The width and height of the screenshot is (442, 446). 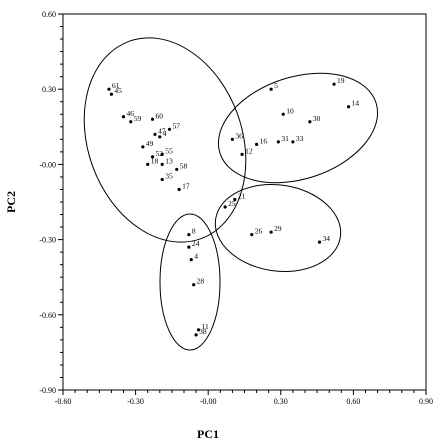 What do you see at coordinates (135, 401) in the screenshot?
I see `x-tick-label: -0.30` at bounding box center [135, 401].